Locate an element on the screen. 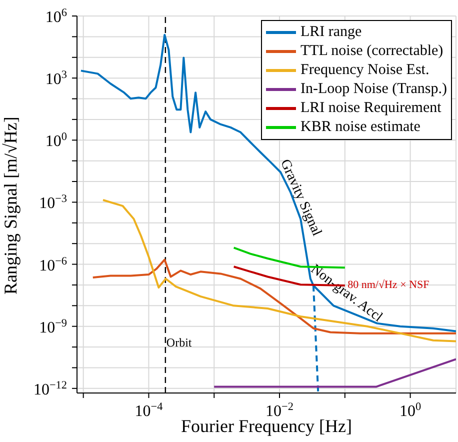 This screenshot has width=458, height=442. legend-label: LRI range is located at coordinates (331, 32).